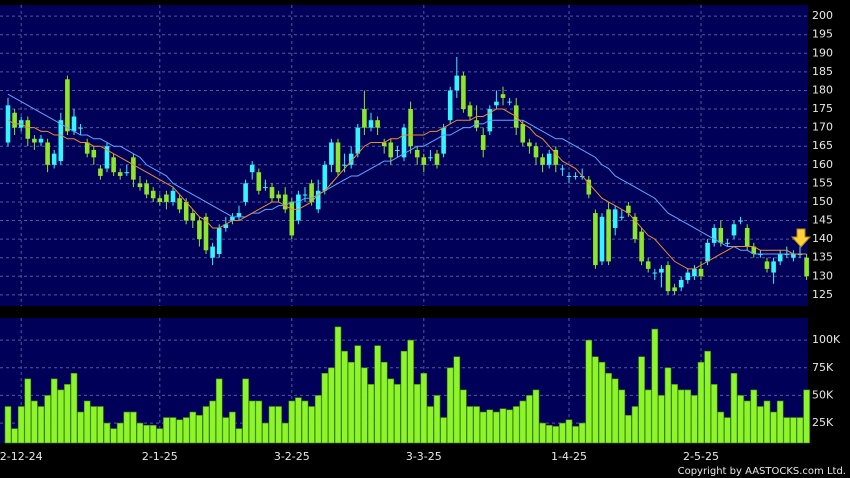  What do you see at coordinates (822, 164) in the screenshot?
I see `y-tick-label: 160` at bounding box center [822, 164].